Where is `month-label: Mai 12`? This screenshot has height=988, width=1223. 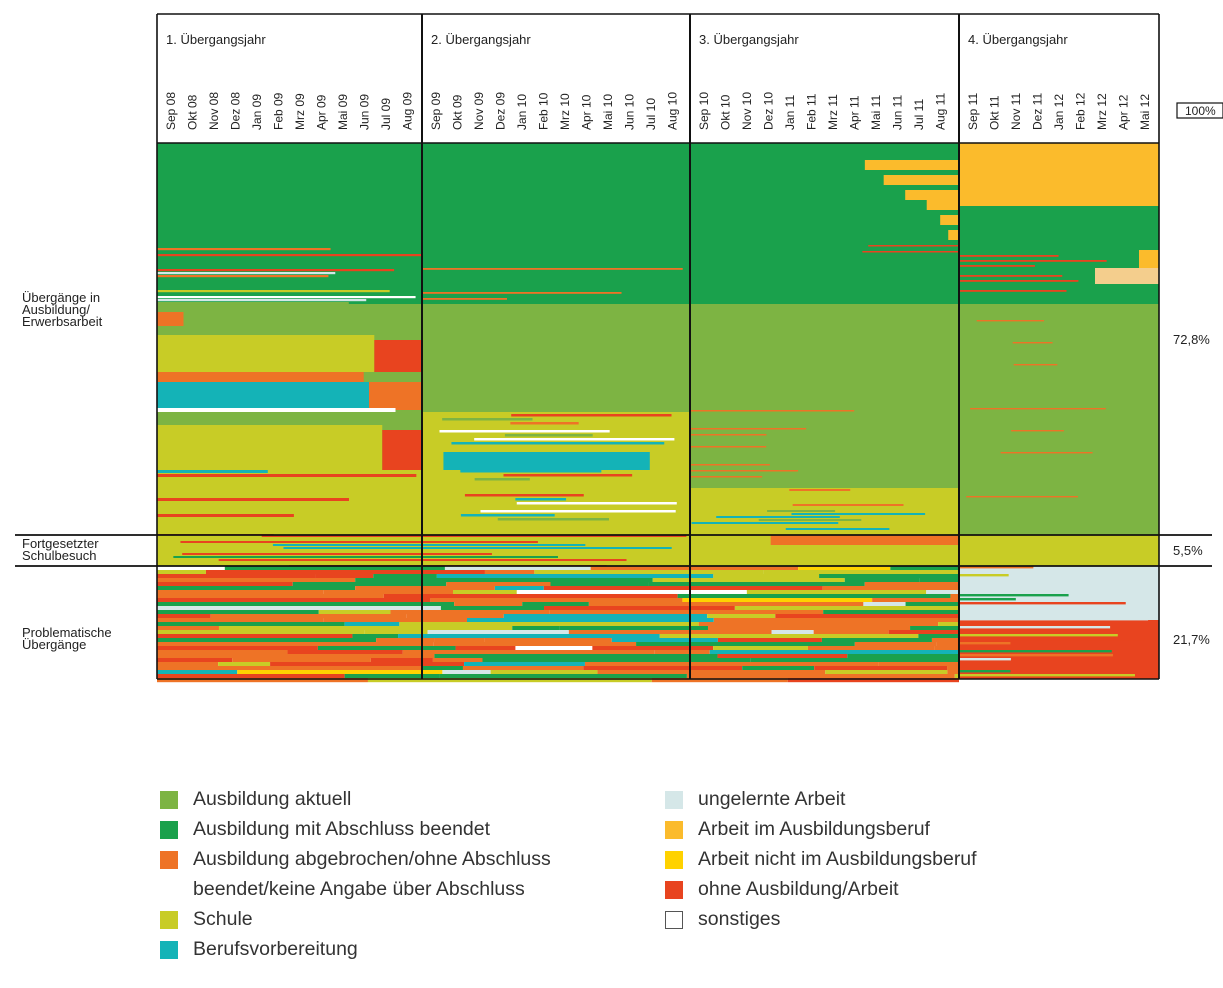 month-label: Mai 12 is located at coordinates (1145, 112).